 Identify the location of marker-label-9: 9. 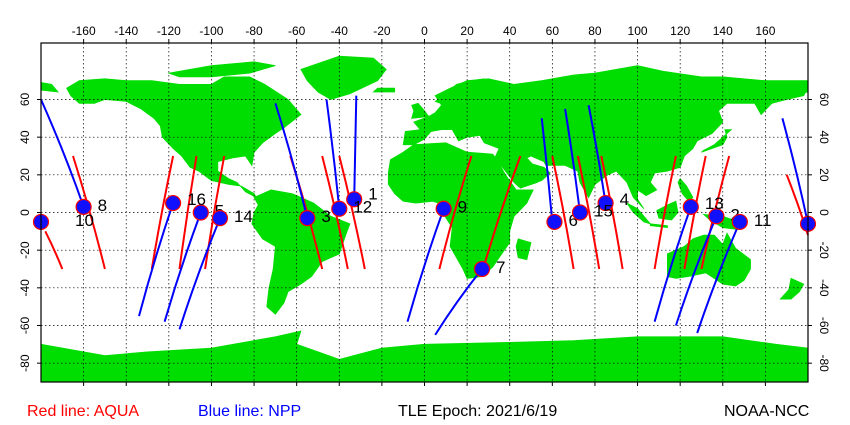
(462, 207).